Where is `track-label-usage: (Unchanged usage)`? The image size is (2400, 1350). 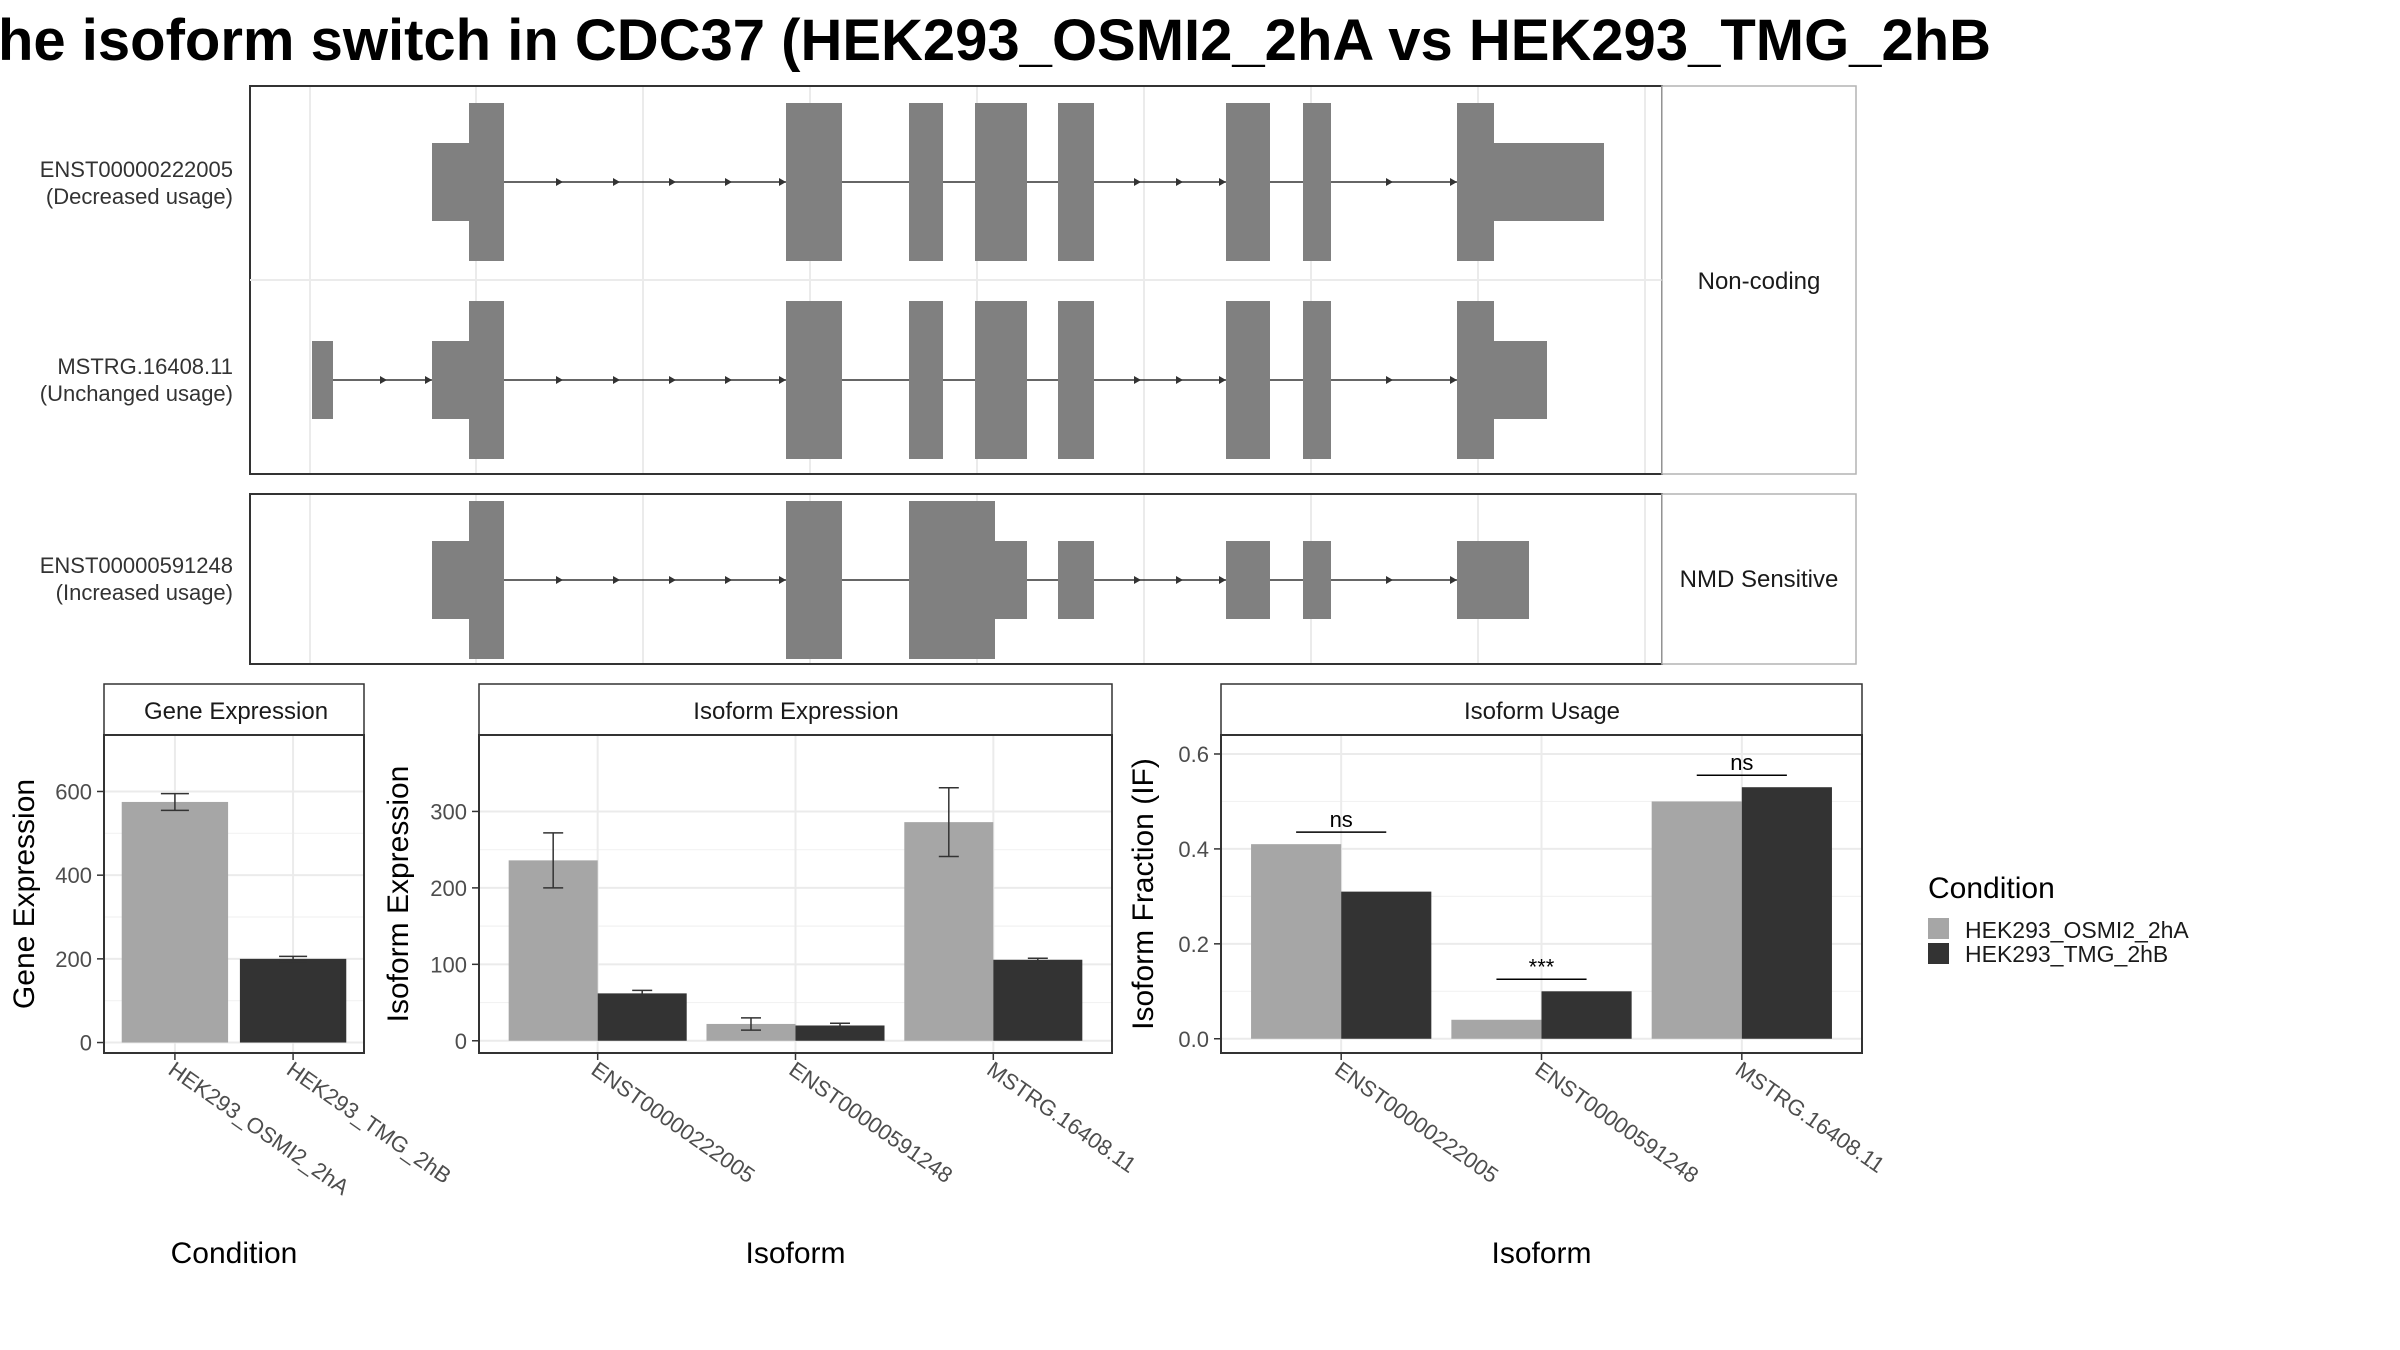
track-label-usage: (Unchanged usage) is located at coordinates (136, 393).